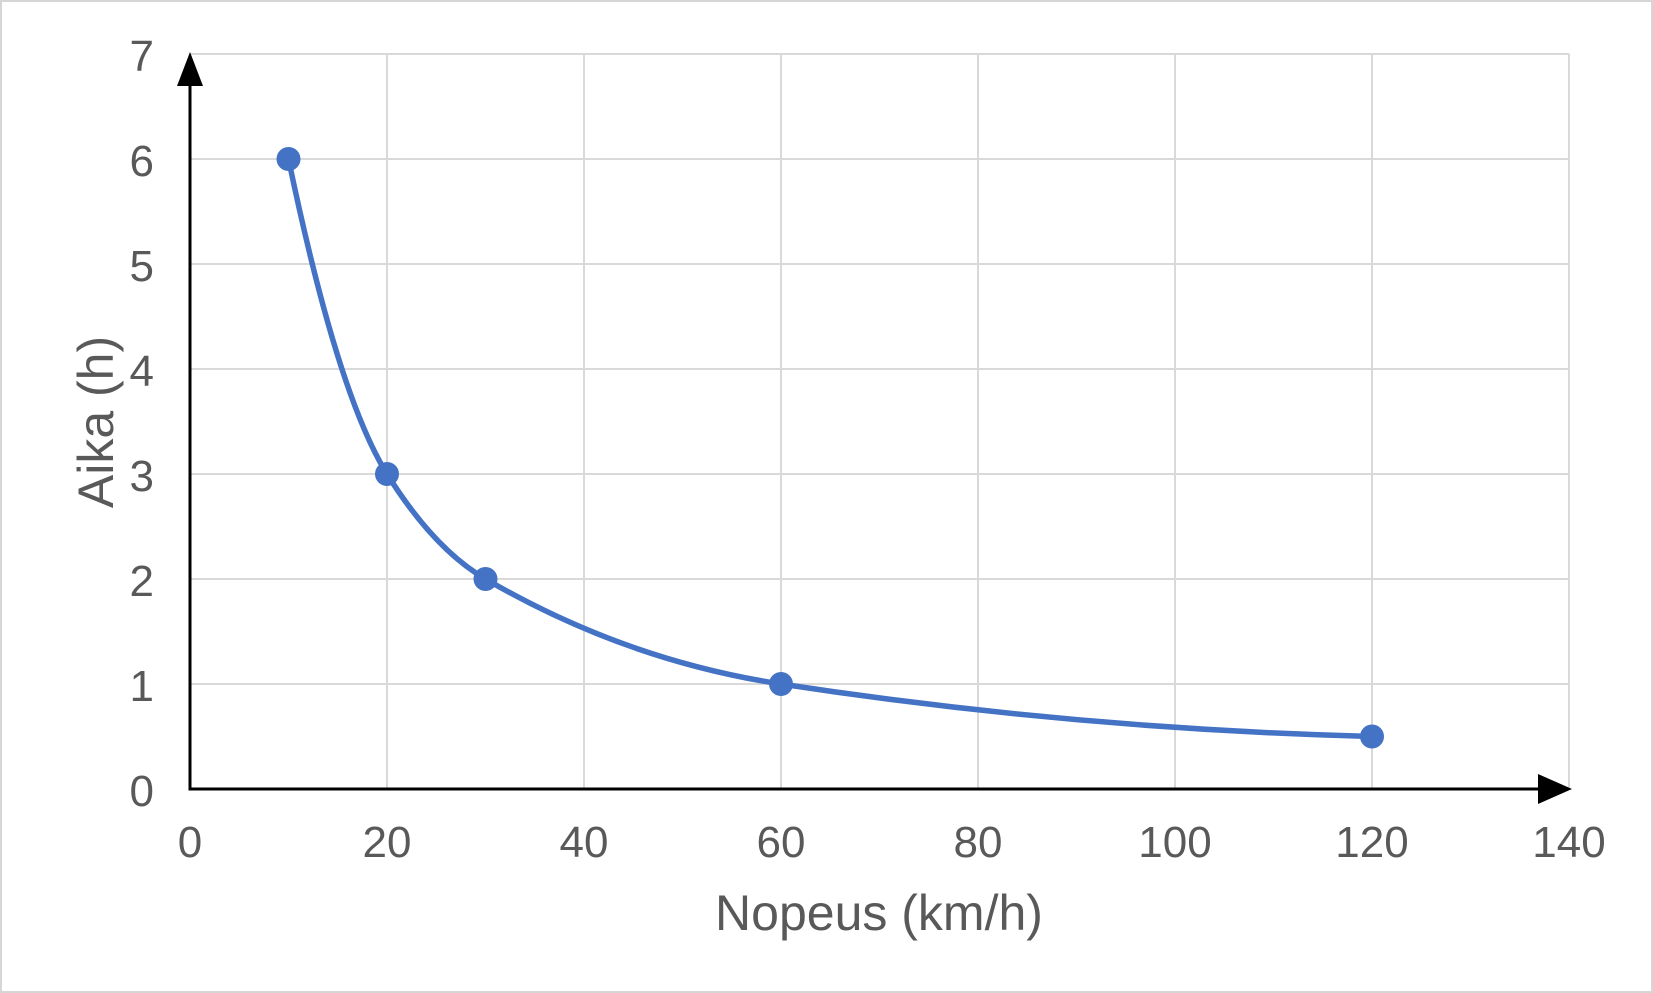 This screenshot has height=993, width=1653. I want to click on y-tick-label: 7, so click(142, 56).